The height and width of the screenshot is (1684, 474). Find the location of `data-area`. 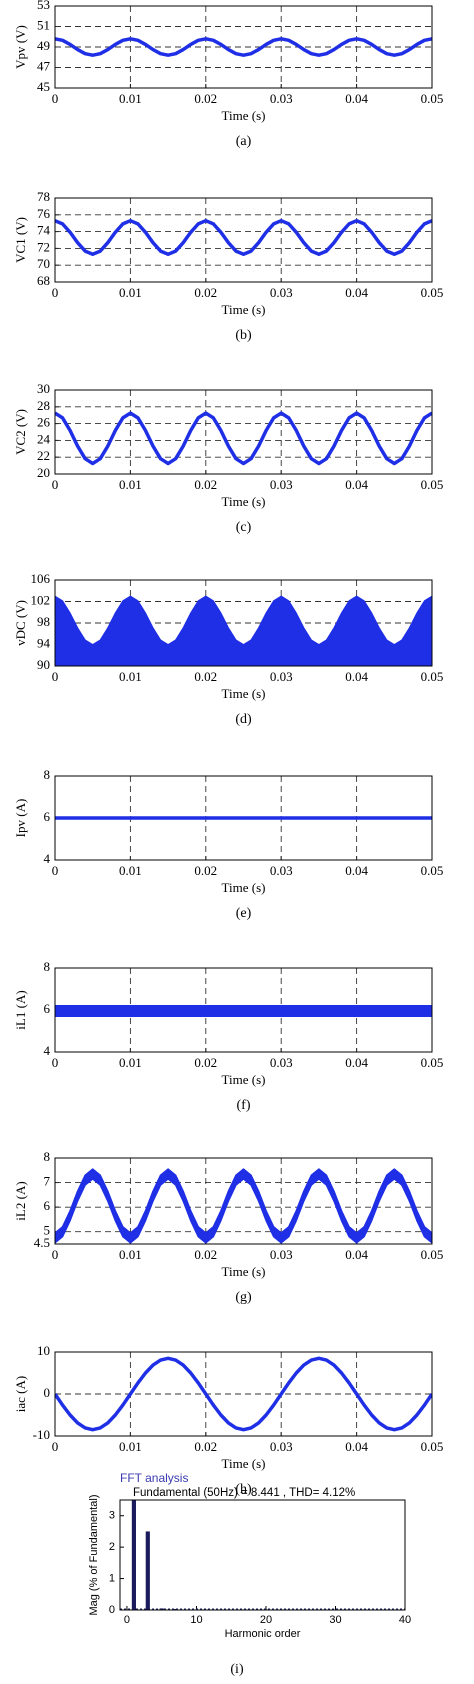

data-area is located at coordinates (243, 630).